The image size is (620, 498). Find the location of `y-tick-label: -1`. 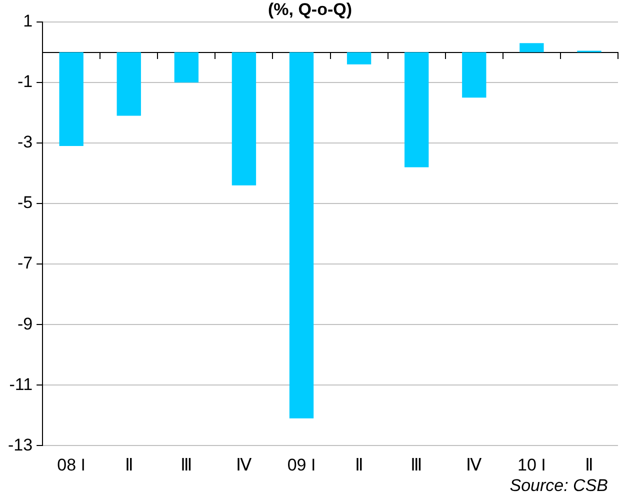

y-tick-label: -1 is located at coordinates (25, 82).